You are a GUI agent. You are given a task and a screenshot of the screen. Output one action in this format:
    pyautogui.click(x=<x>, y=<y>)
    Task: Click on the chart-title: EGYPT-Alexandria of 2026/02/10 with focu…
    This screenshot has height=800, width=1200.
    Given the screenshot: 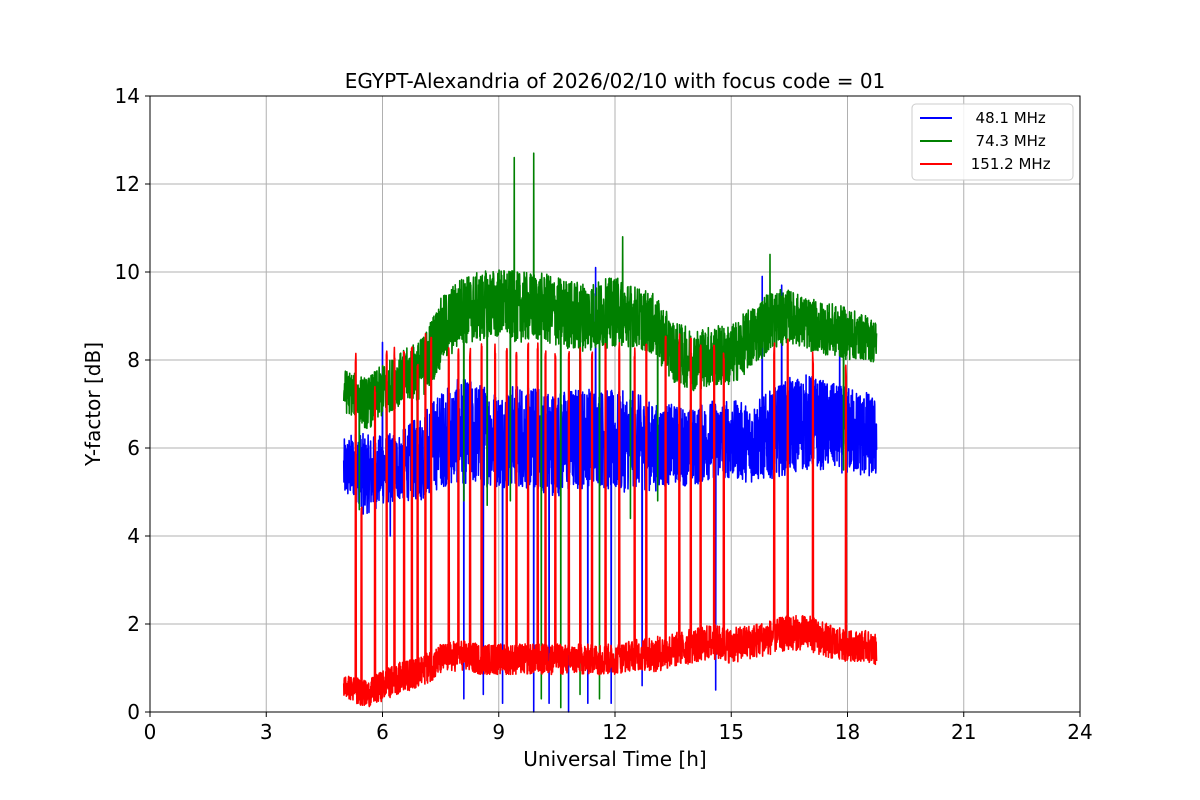 What is the action you would take?
    pyautogui.click(x=615, y=81)
    